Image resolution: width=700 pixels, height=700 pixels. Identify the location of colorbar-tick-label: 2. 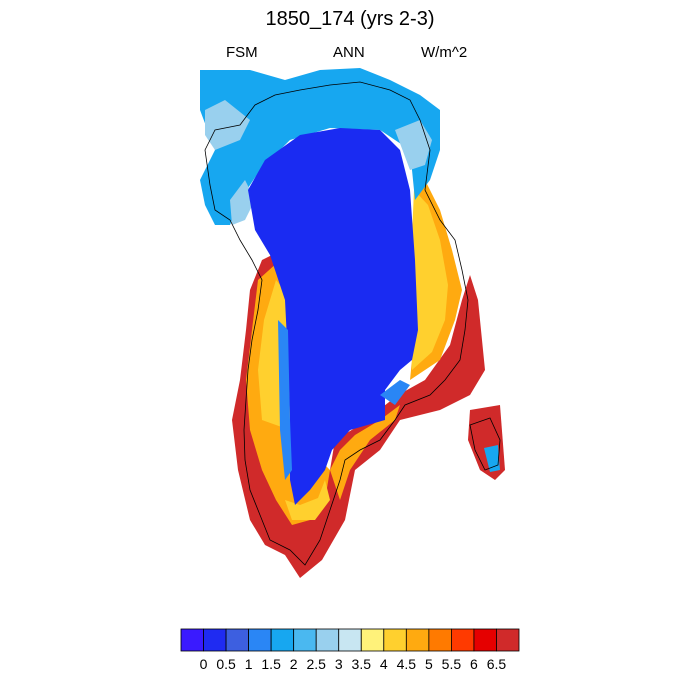
(294, 664).